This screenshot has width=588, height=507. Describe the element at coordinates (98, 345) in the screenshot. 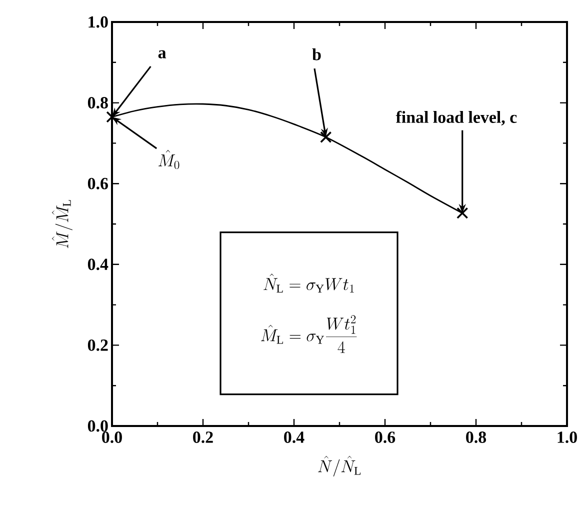

I see `y-tick-label: 0.2` at that location.